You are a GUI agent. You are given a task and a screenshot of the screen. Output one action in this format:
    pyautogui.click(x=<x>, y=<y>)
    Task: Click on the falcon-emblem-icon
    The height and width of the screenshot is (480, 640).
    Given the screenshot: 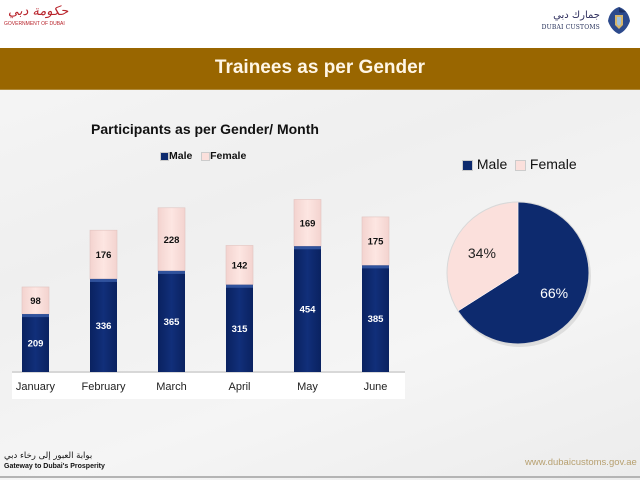 What is the action you would take?
    pyautogui.click(x=619, y=20)
    